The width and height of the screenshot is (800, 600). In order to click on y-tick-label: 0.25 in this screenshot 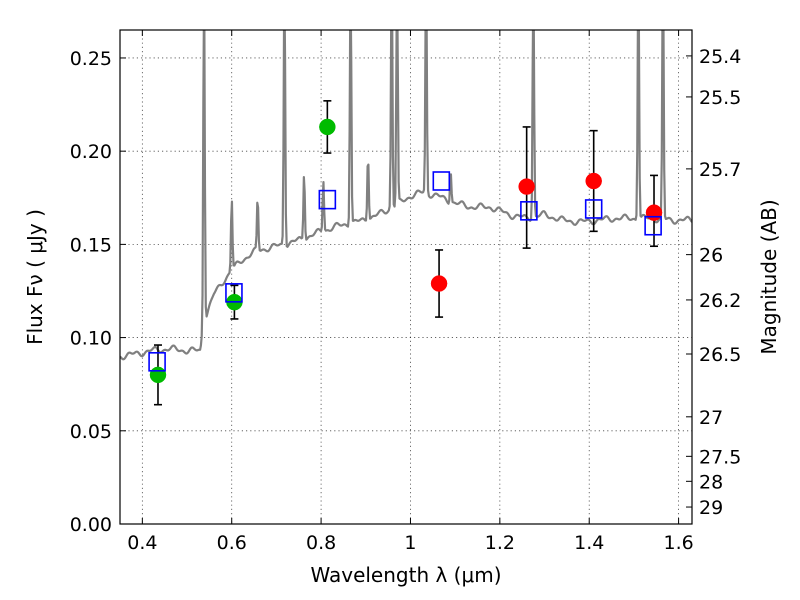, I will do `click(91, 59)`.